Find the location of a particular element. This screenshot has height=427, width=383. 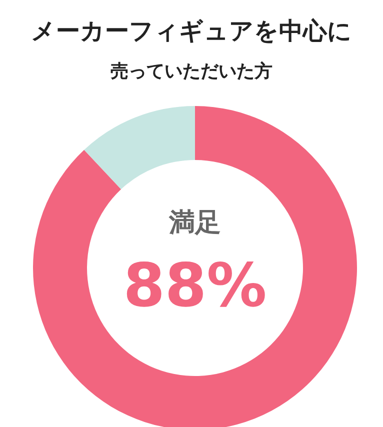

donut-slice is located at coordinates (139, 148).